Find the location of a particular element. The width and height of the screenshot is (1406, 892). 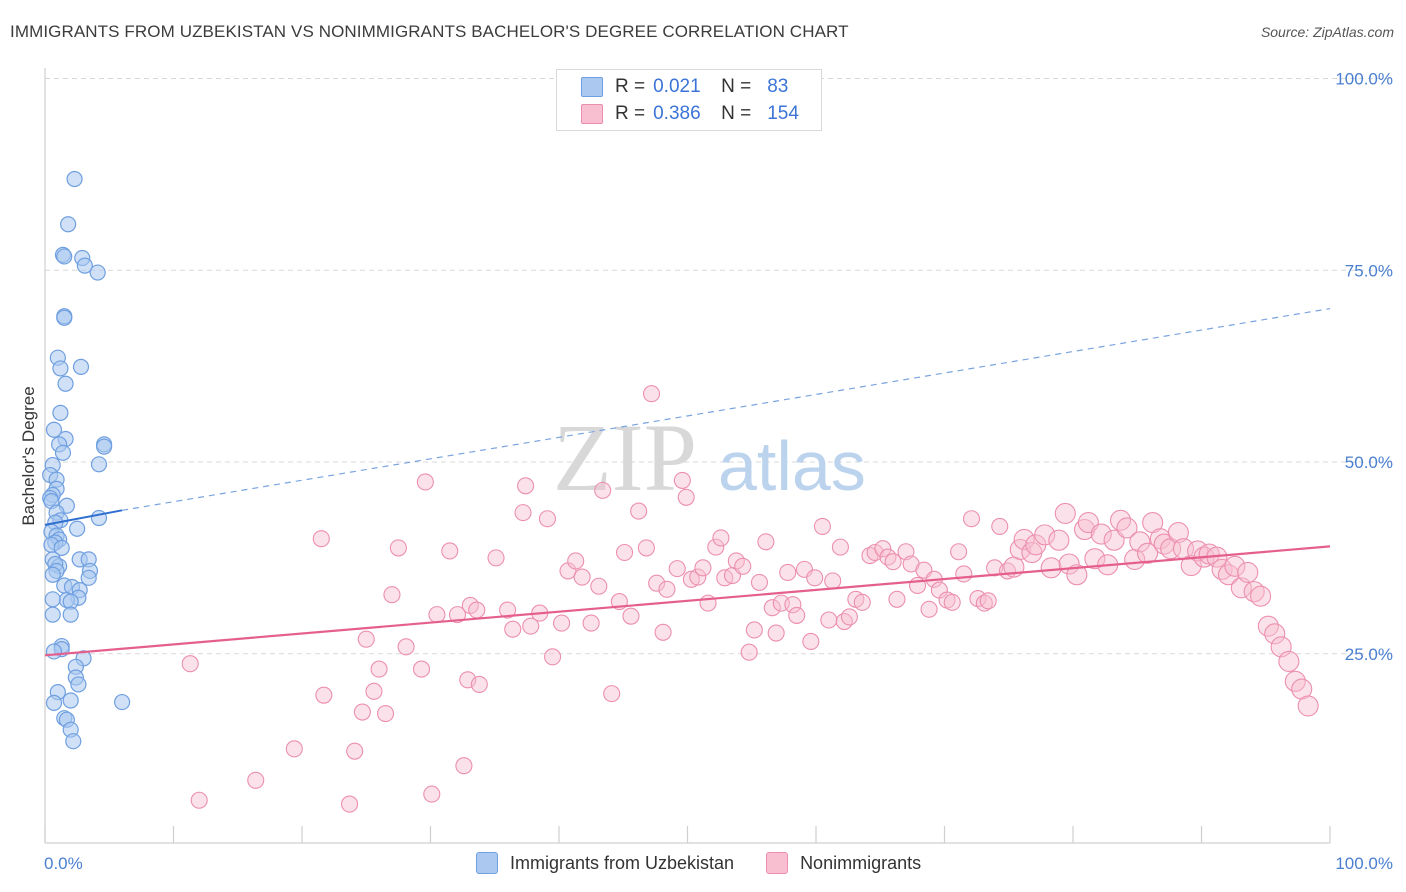

nonimmigrants-swatch is located at coordinates (777, 863).